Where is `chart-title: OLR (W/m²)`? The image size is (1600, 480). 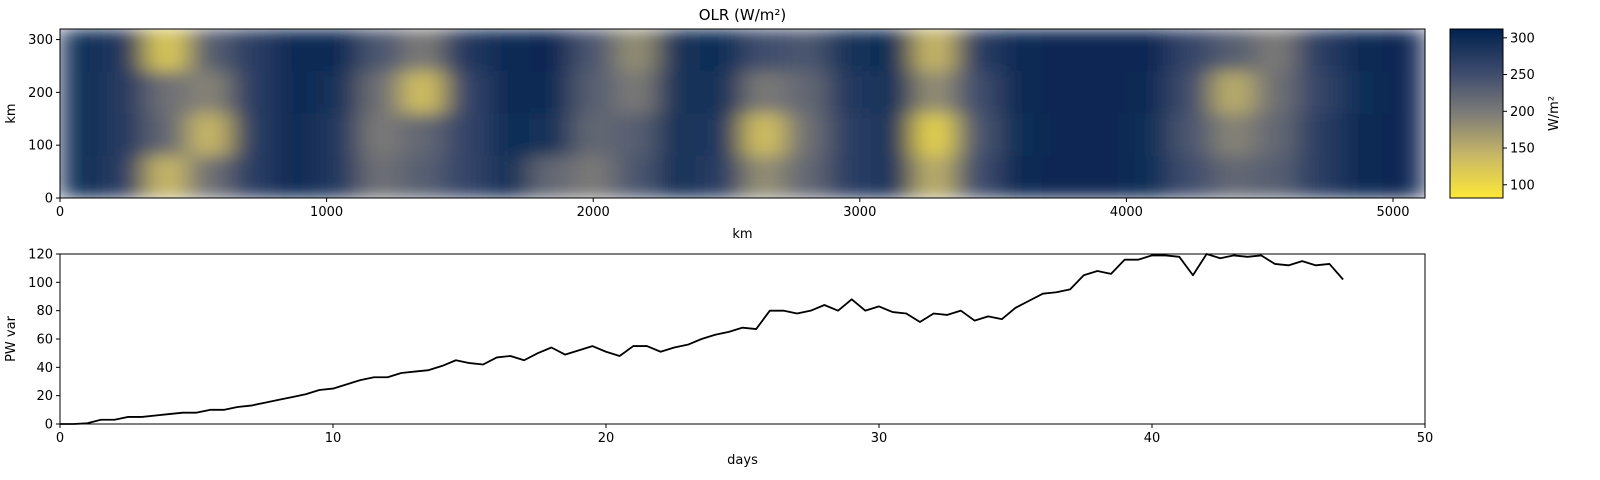 chart-title: OLR (W/m²) is located at coordinates (743, 15).